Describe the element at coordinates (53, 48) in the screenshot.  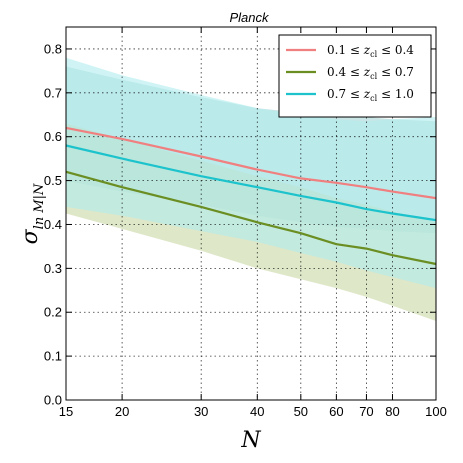
I see `y-tick-label-0.8: 0.8` at that location.